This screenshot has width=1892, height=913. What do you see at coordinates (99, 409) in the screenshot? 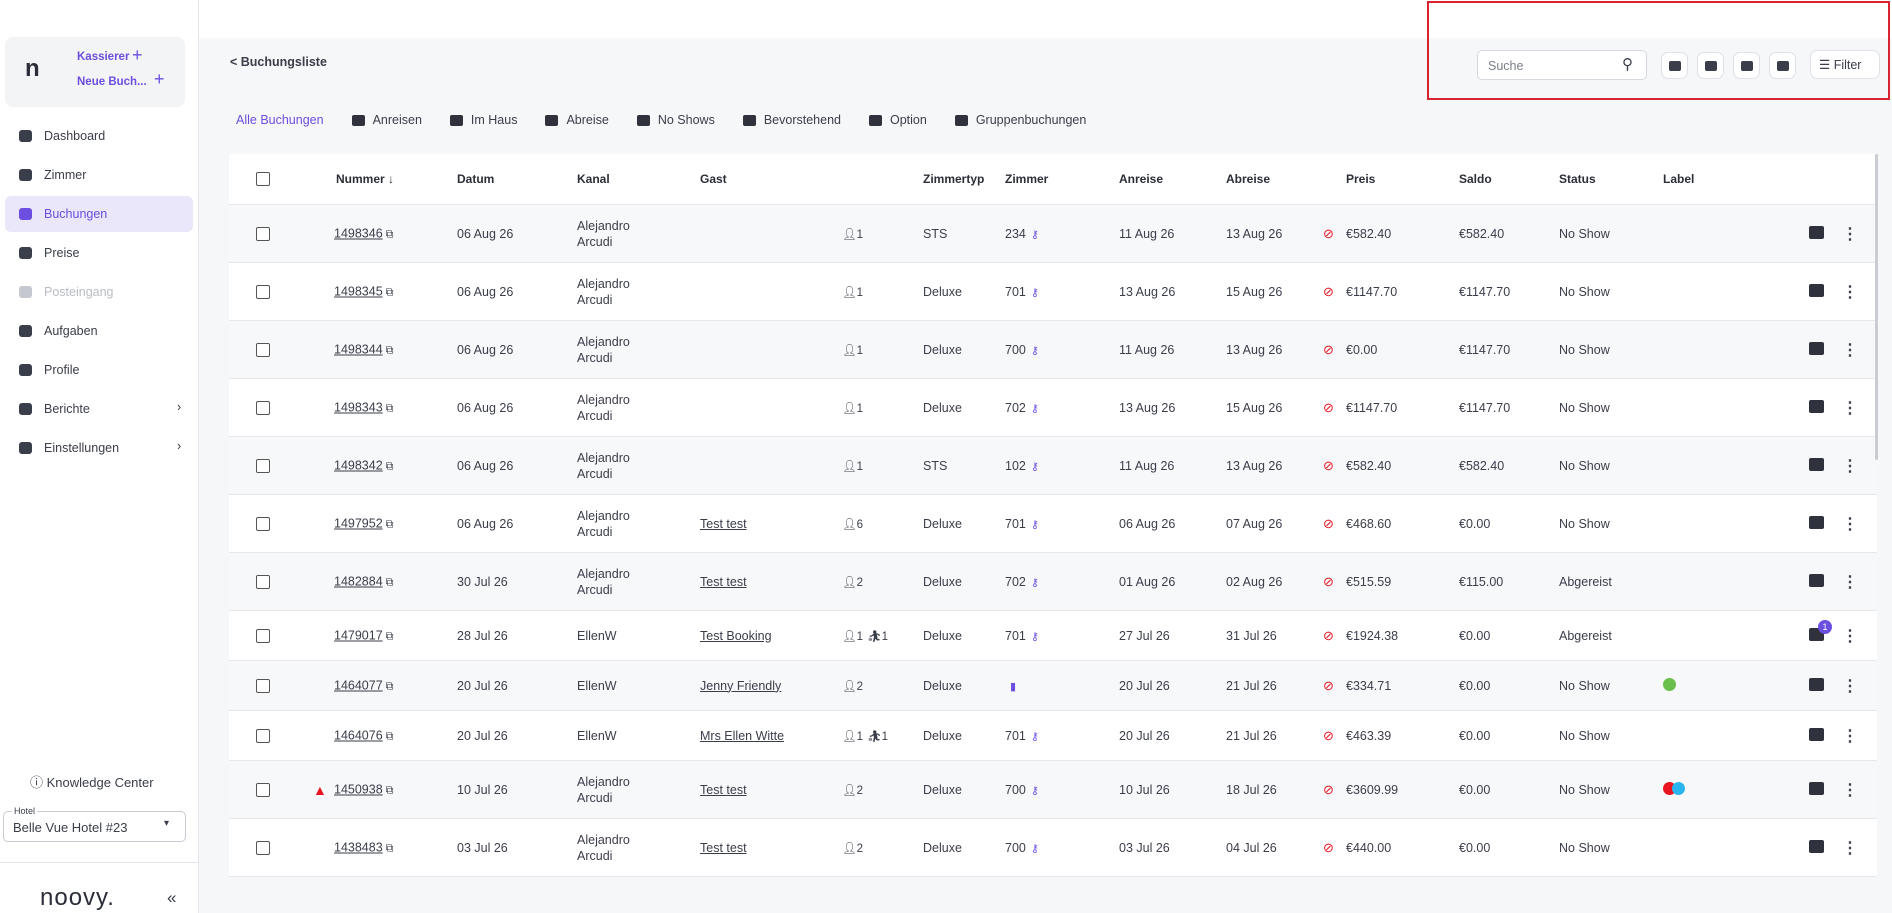
I see `nav-item: Berichte ›` at bounding box center [99, 409].